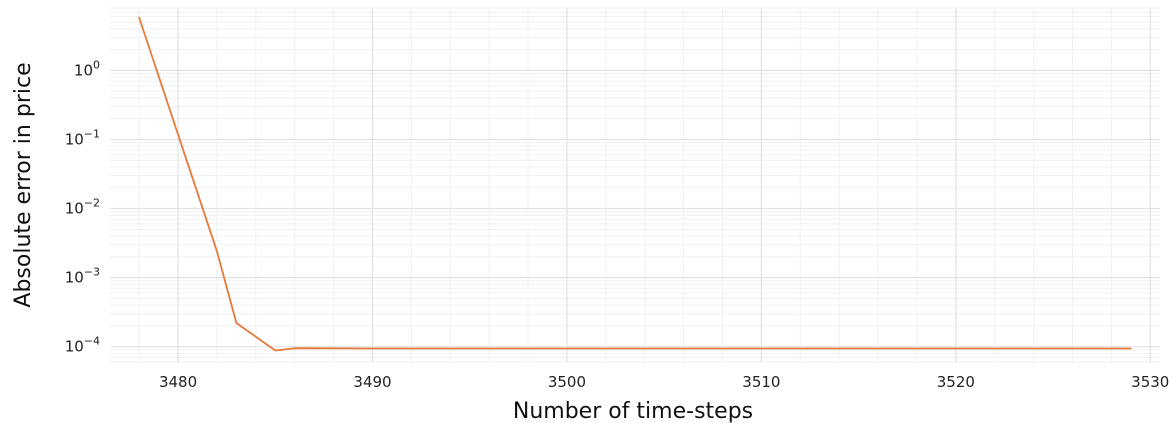 The height and width of the screenshot is (423, 1173). What do you see at coordinates (82, 345) in the screenshot?
I see `y-tick-label: 10⁻⁴` at bounding box center [82, 345].